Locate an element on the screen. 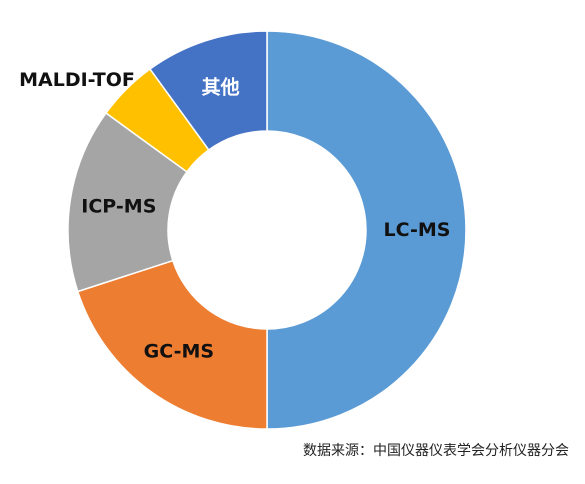  slice-icp-ms-label: ICP-MS is located at coordinates (118, 207).